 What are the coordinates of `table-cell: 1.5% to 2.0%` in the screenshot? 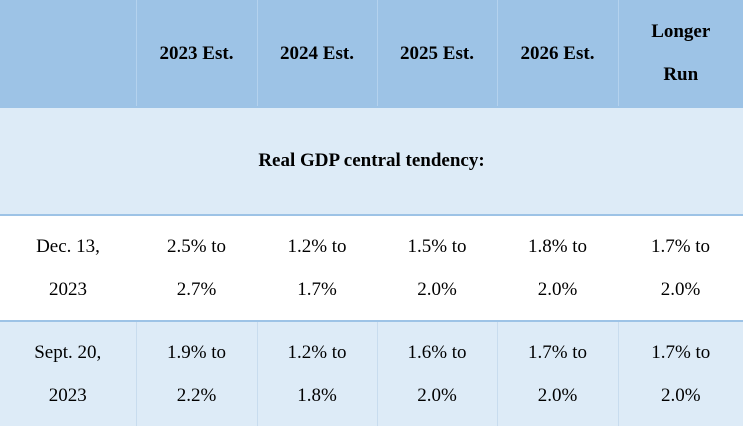 It's located at (437, 267).